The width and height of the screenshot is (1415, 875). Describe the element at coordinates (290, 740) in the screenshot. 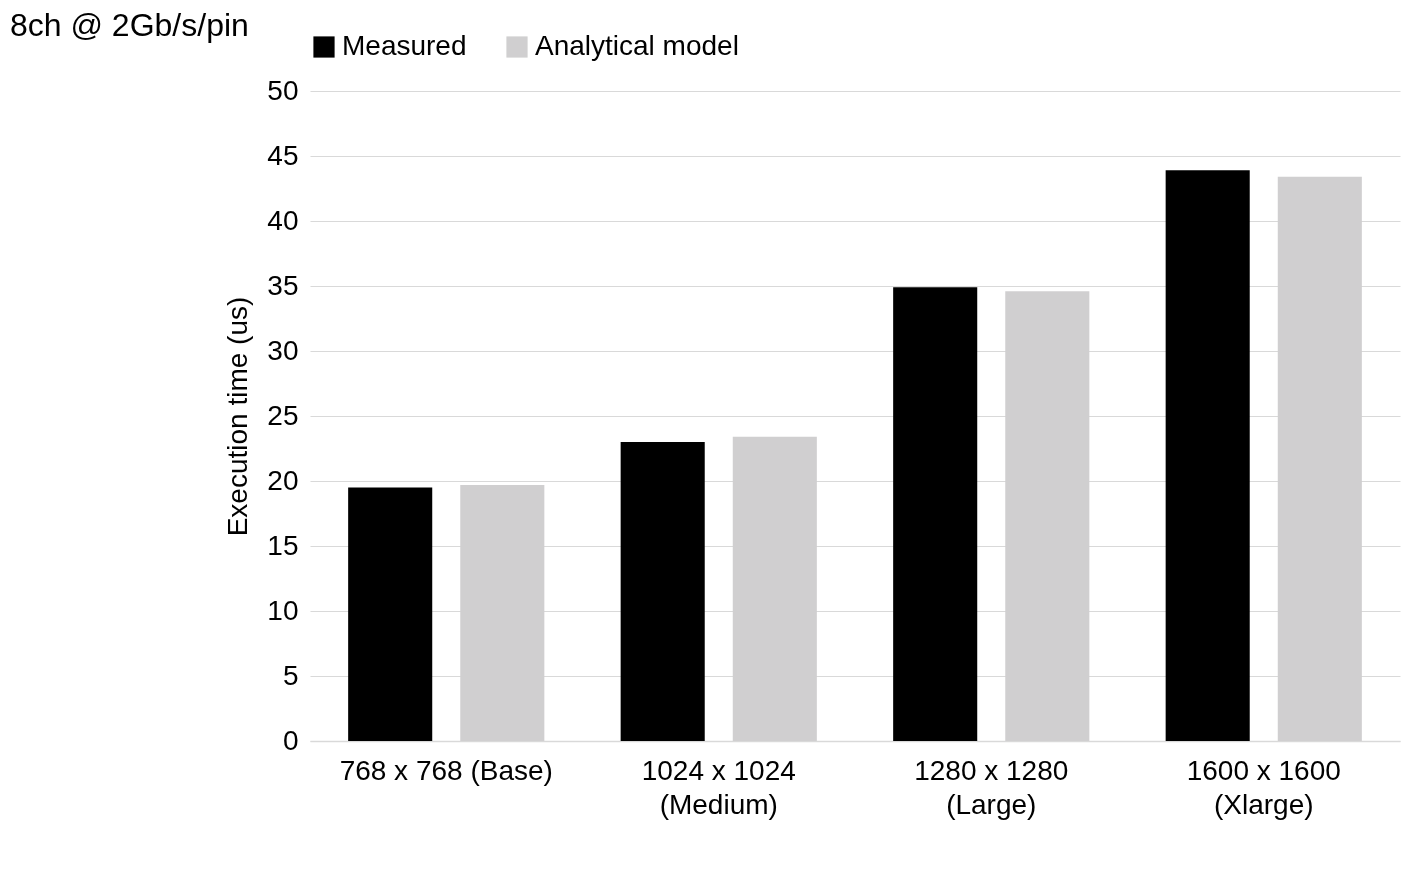

I see `y-tick-label: 0` at that location.